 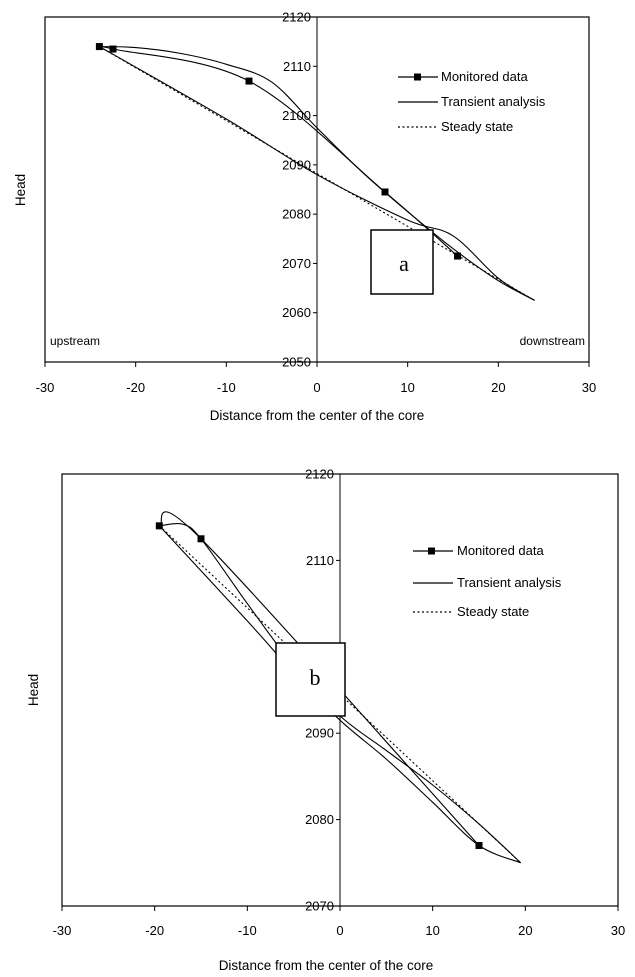 I want to click on y-axis-label-b: Head, so click(x=33, y=690).